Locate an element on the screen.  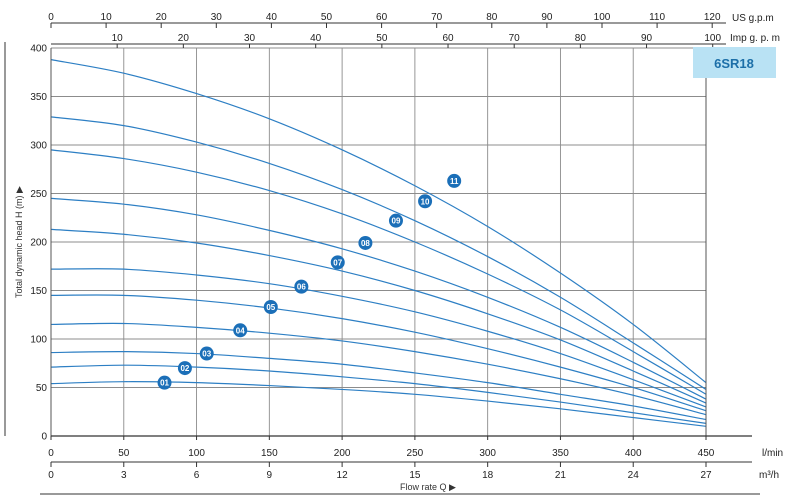
curve-badge-label-11: 11 is located at coordinates (454, 181).